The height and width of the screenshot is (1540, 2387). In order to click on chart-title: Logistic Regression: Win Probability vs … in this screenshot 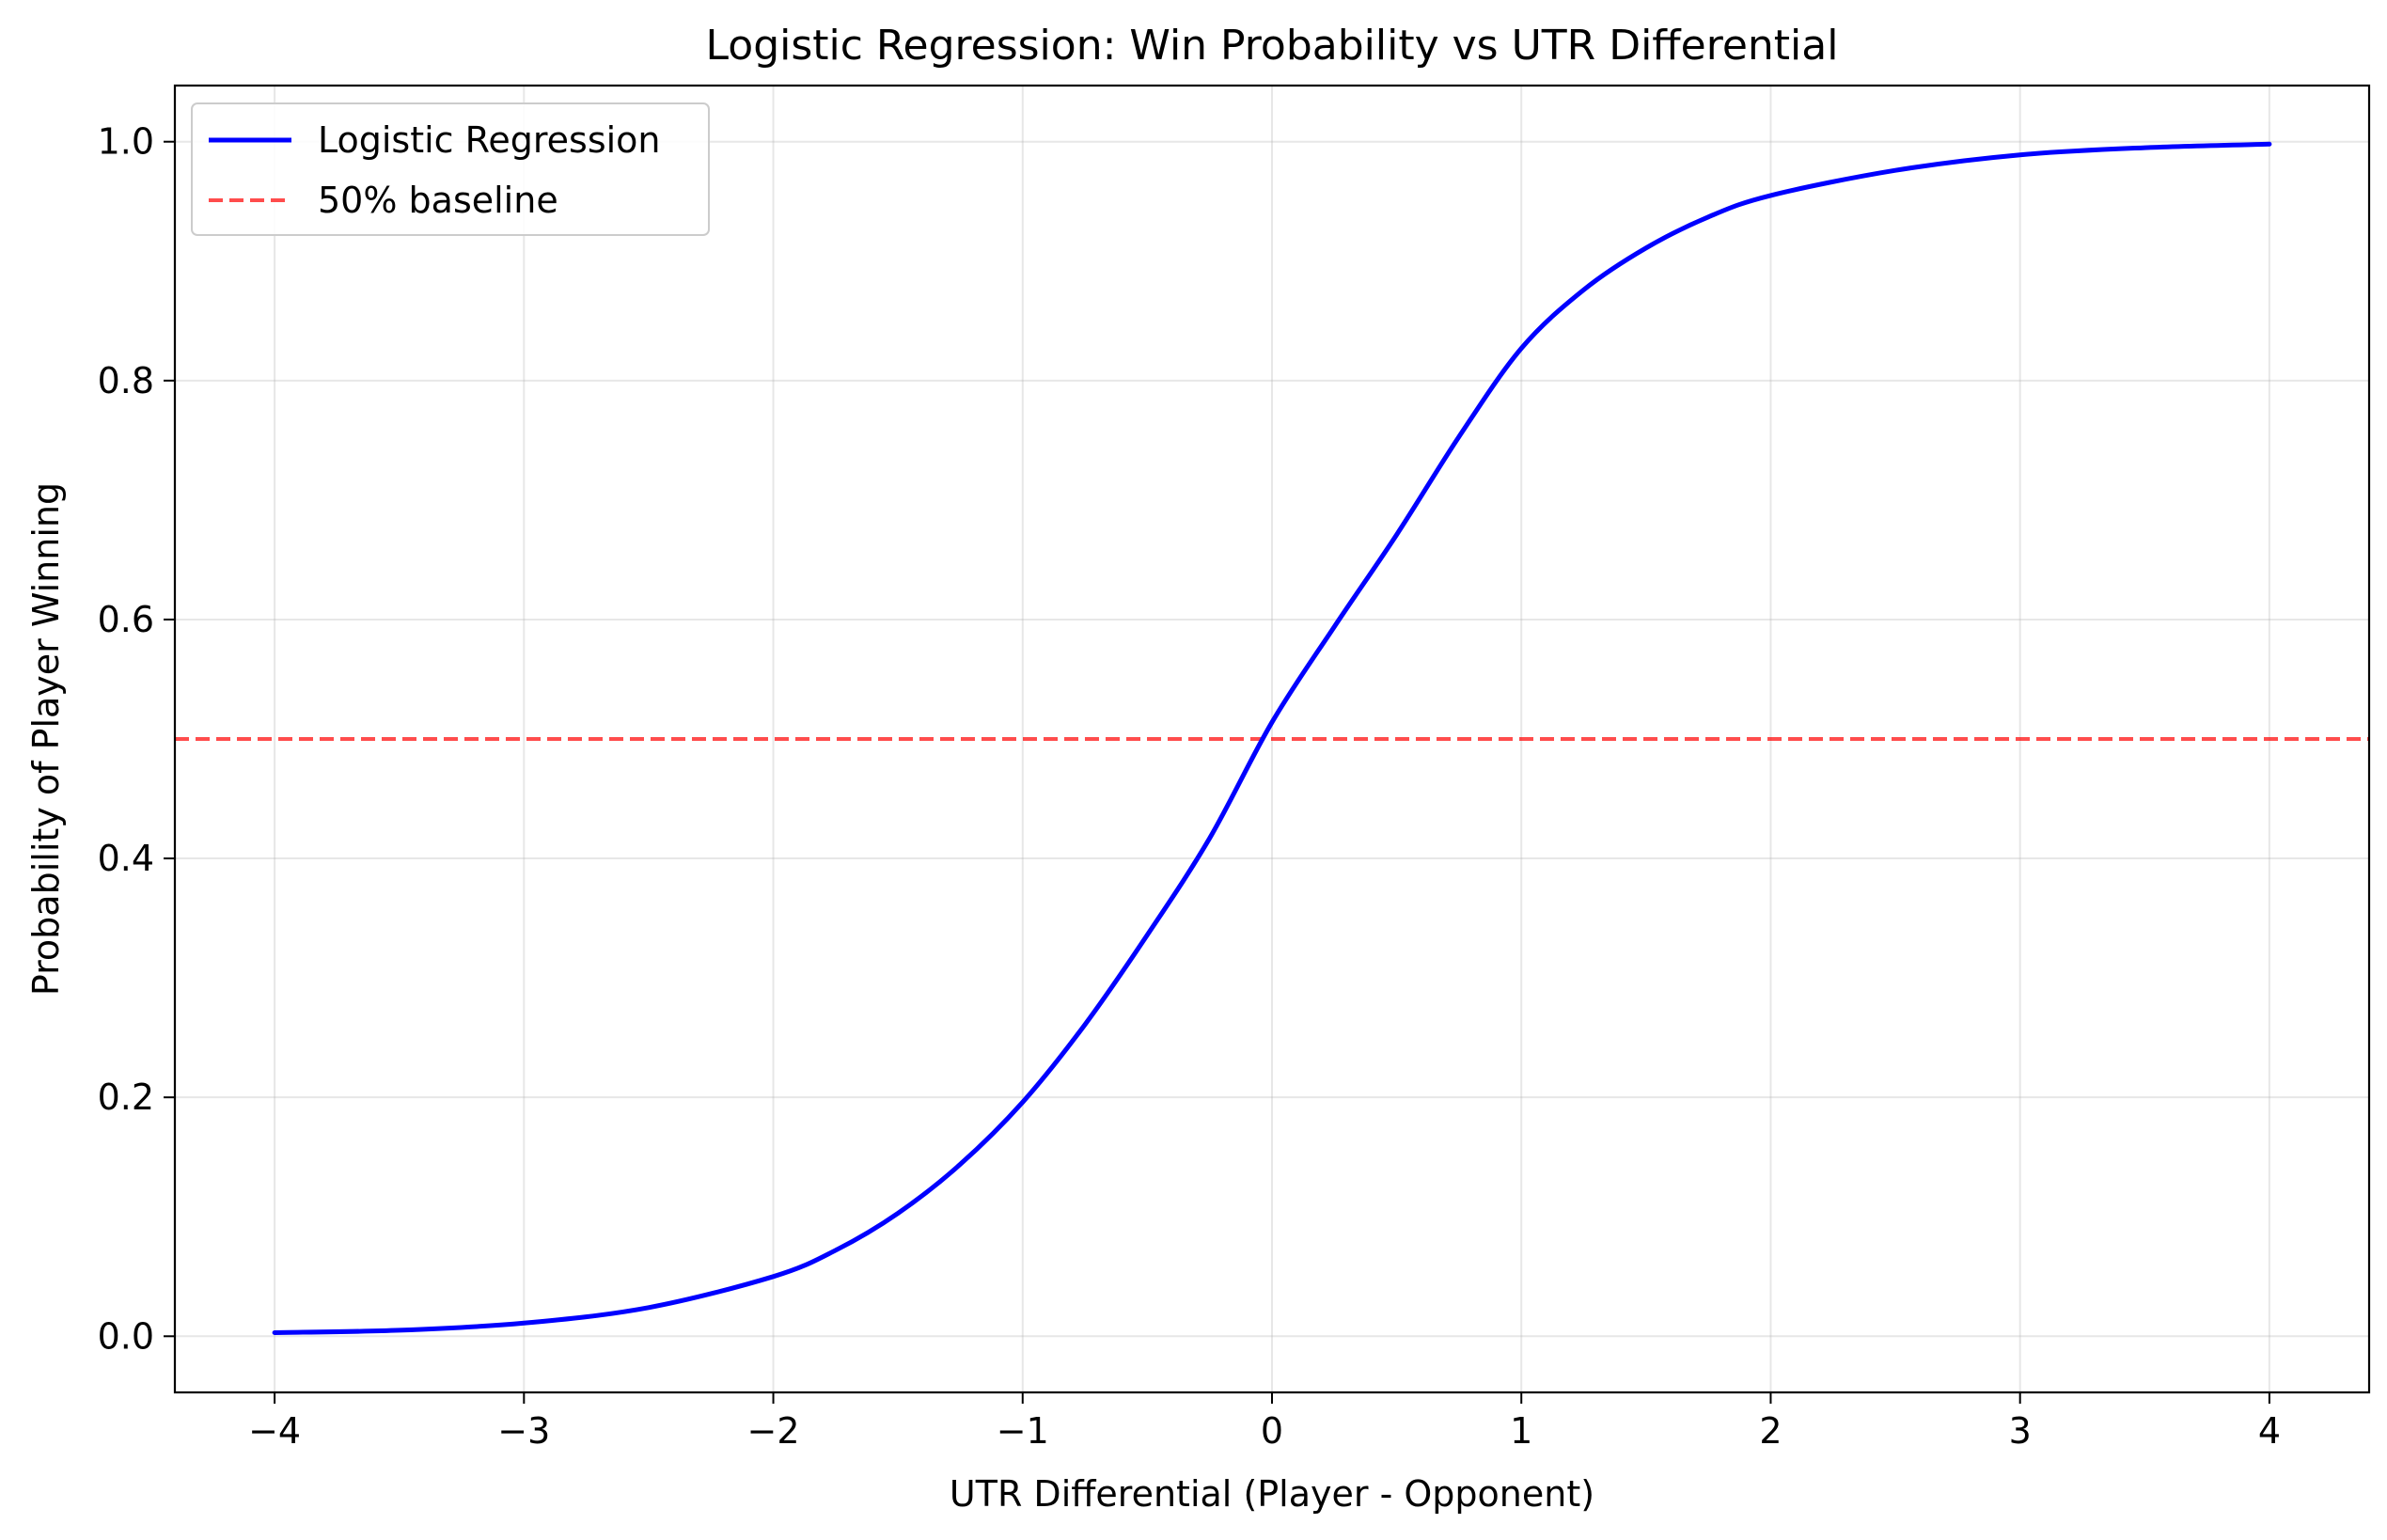, I will do `click(1272, 46)`.